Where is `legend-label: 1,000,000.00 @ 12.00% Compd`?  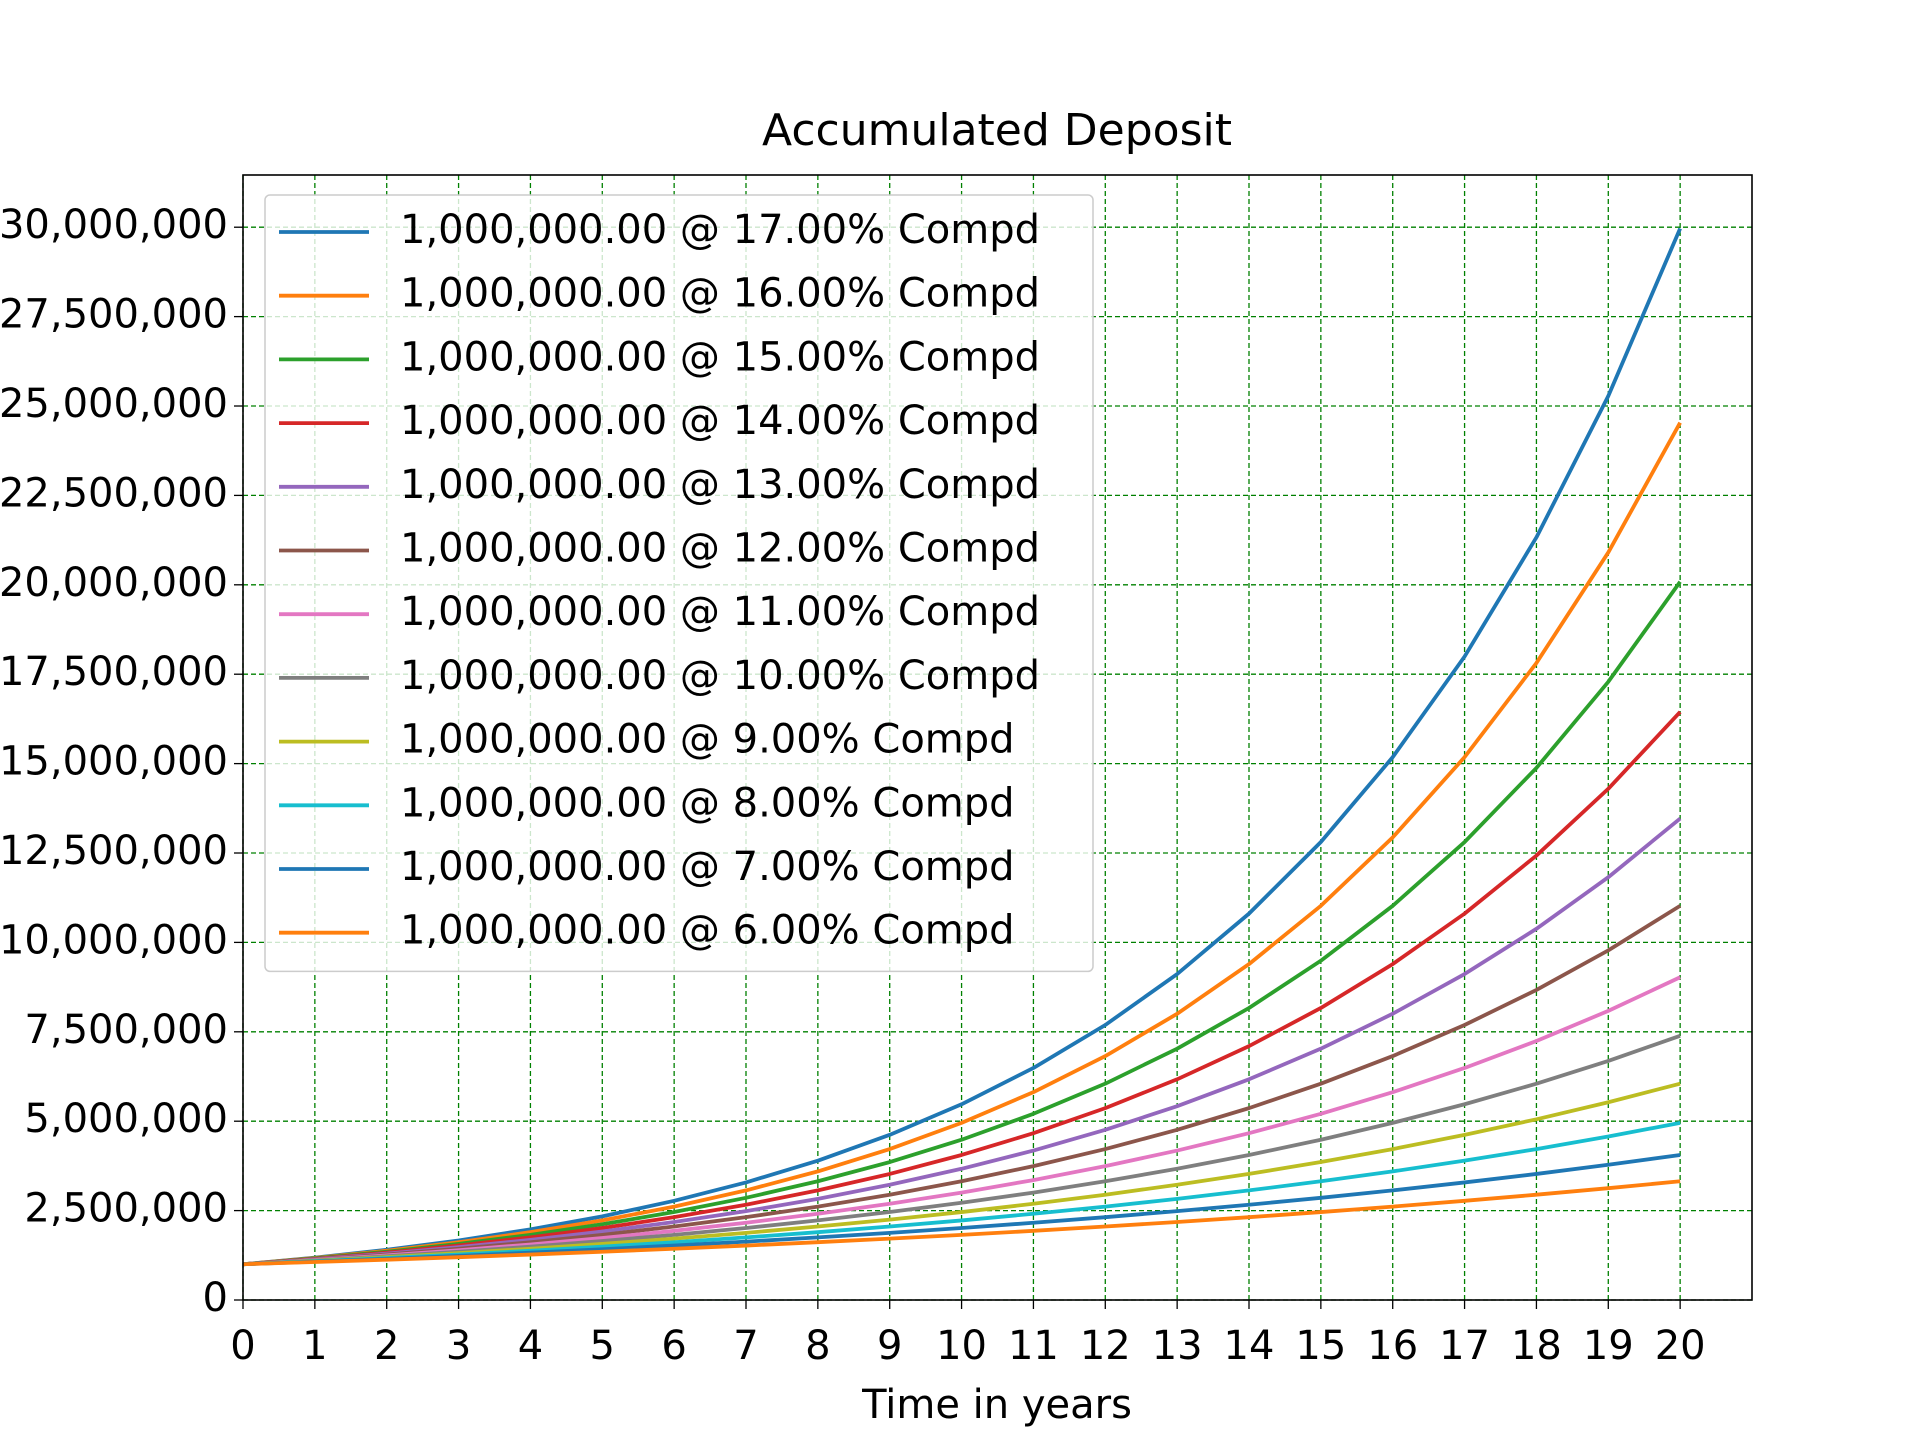
legend-label: 1,000,000.00 @ 12.00% Compd is located at coordinates (720, 549).